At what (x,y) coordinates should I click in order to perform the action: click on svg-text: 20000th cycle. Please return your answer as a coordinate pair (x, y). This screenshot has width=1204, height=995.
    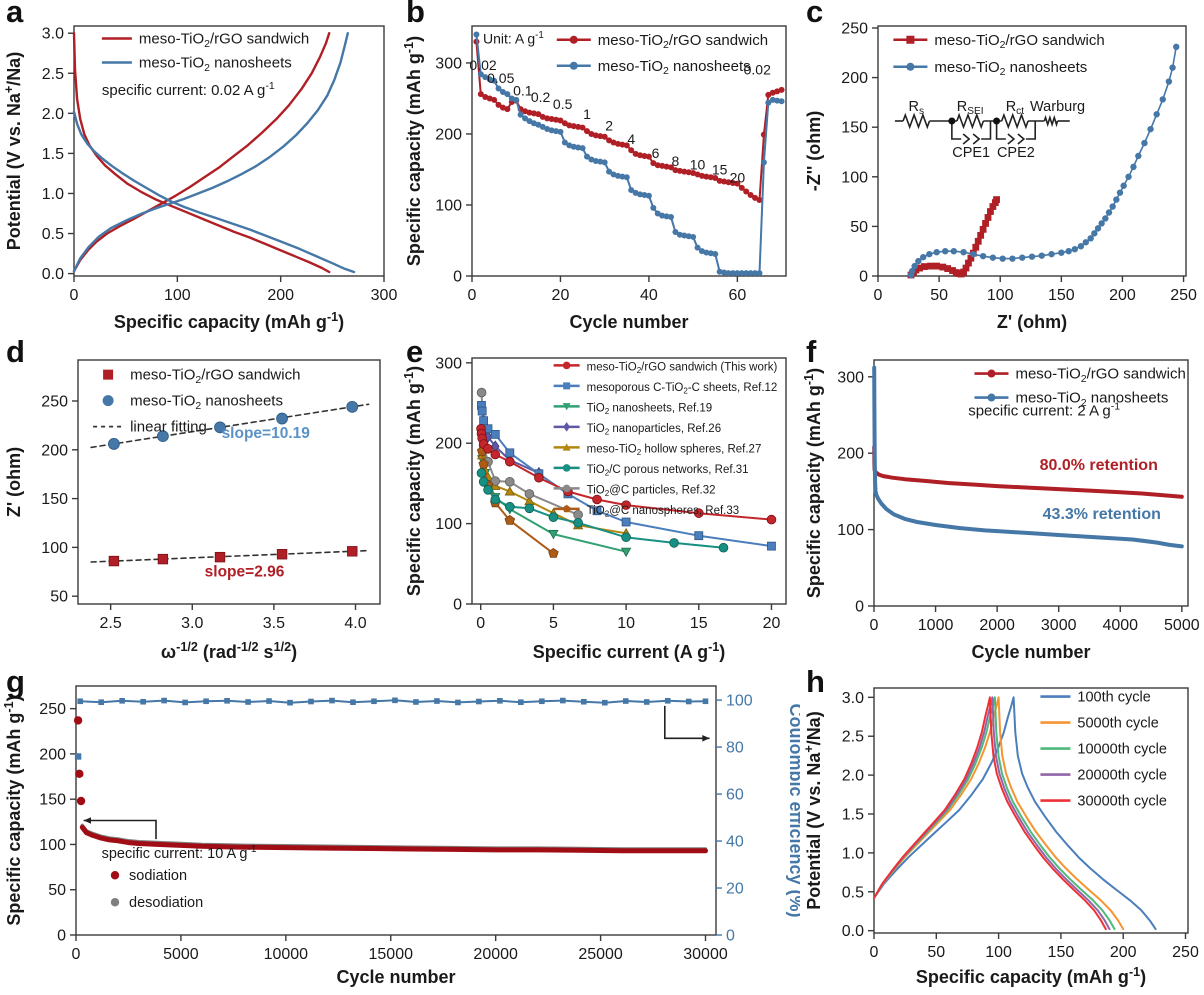
    Looking at the image, I should click on (1121, 776).